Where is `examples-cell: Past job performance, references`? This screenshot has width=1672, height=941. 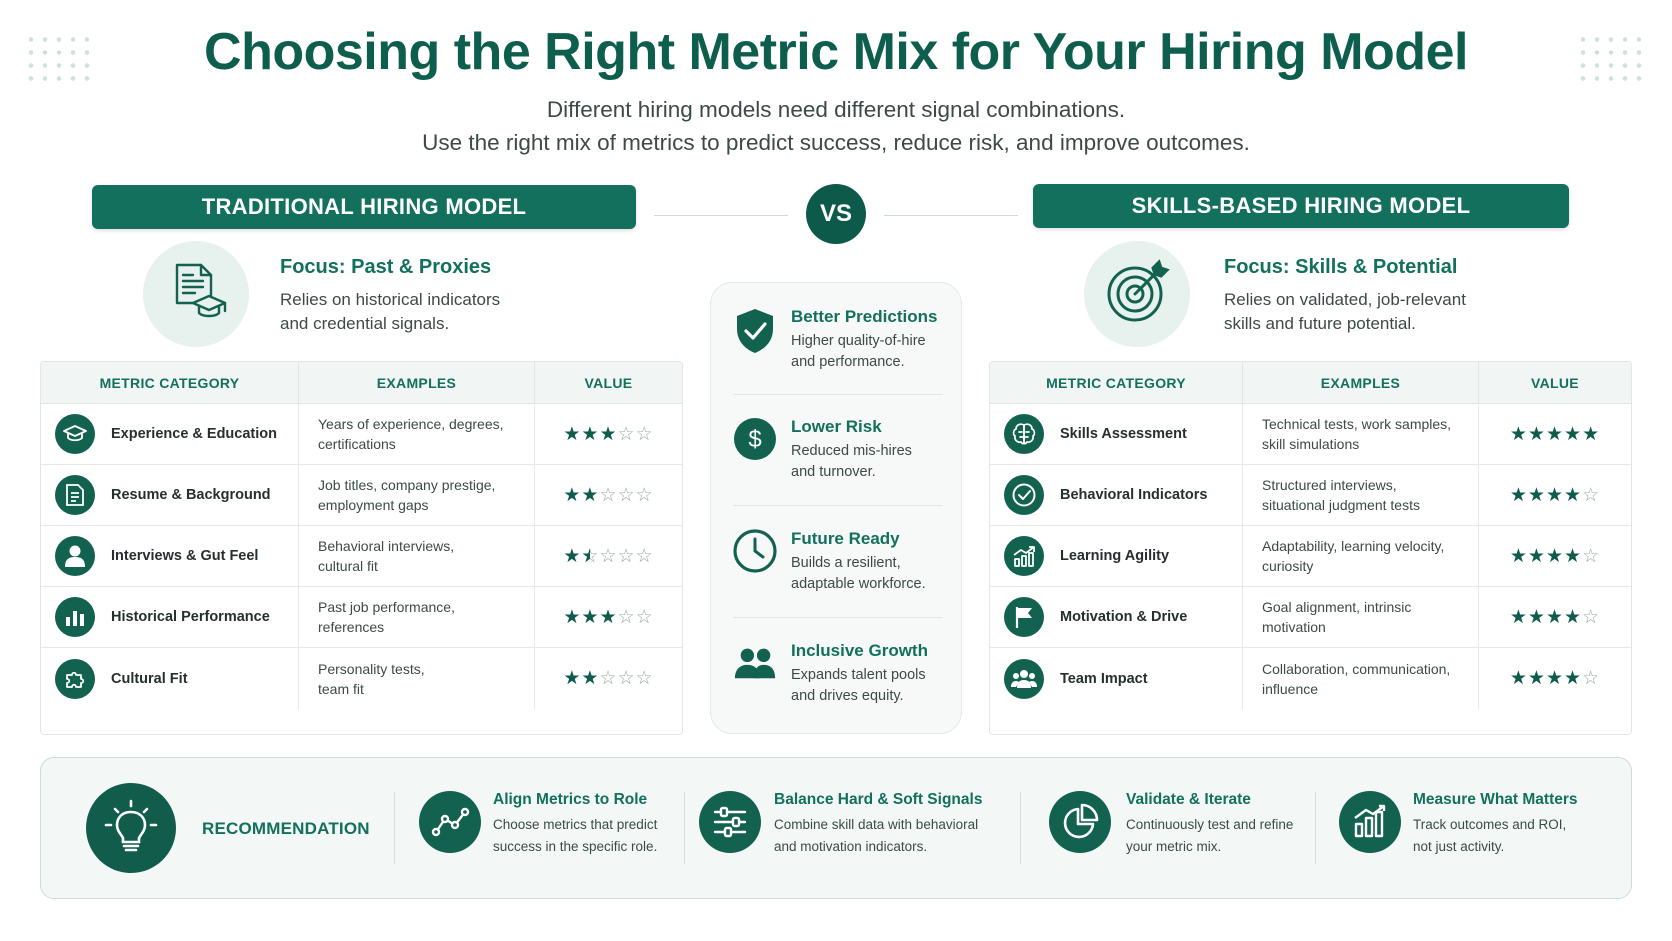
examples-cell: Past job performance, references is located at coordinates (417, 617).